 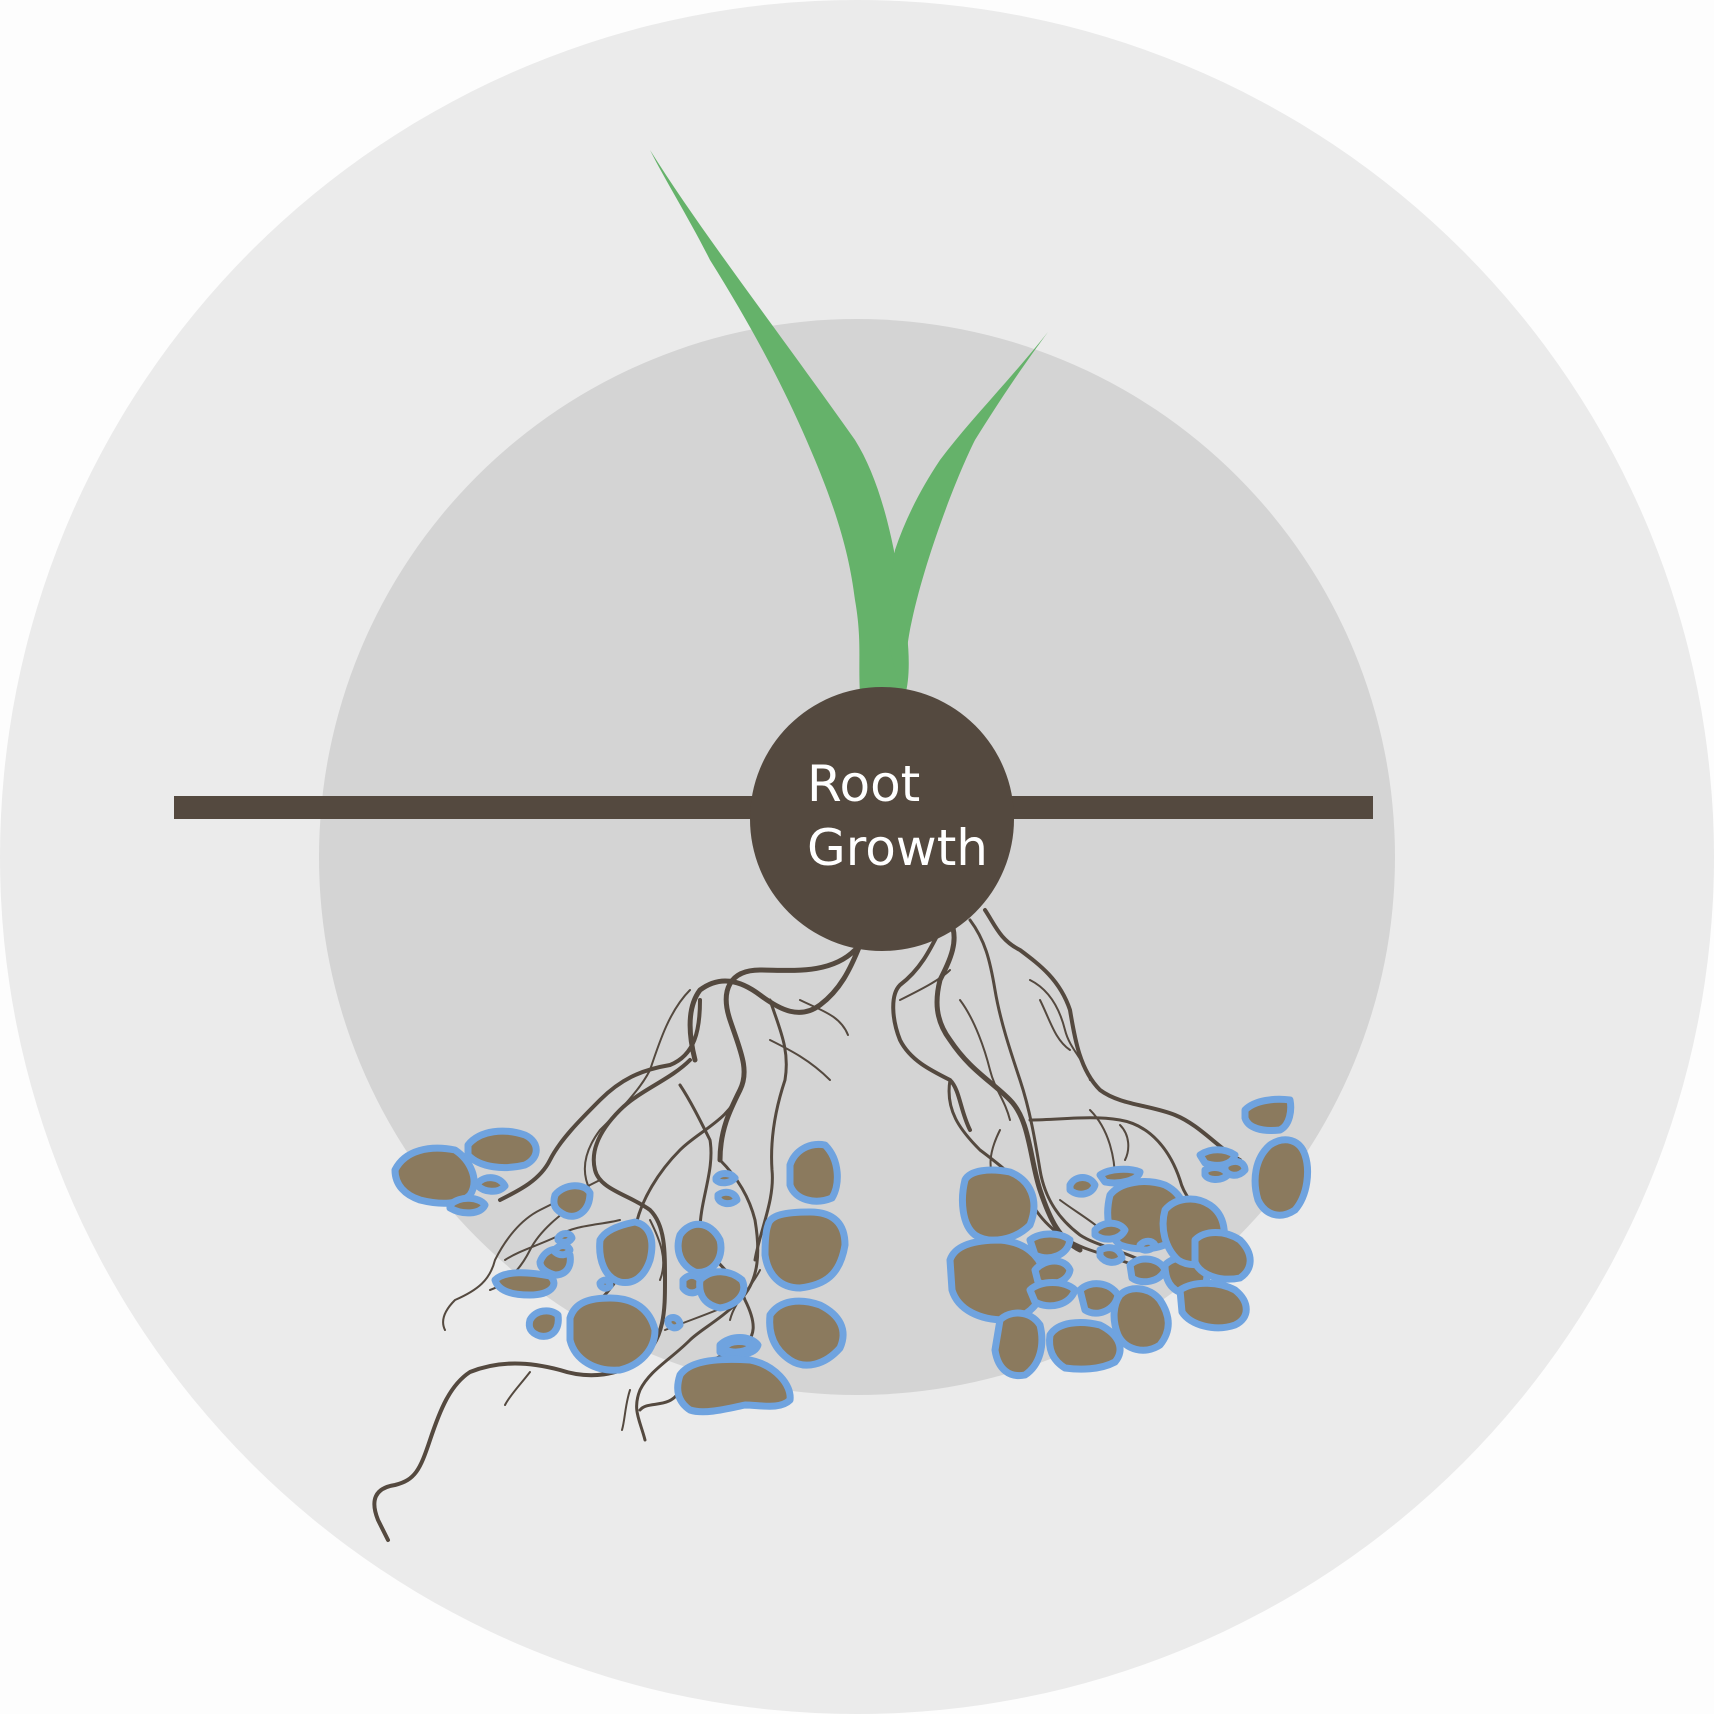 I want to click on ground-line-right, so click(x=1191, y=807).